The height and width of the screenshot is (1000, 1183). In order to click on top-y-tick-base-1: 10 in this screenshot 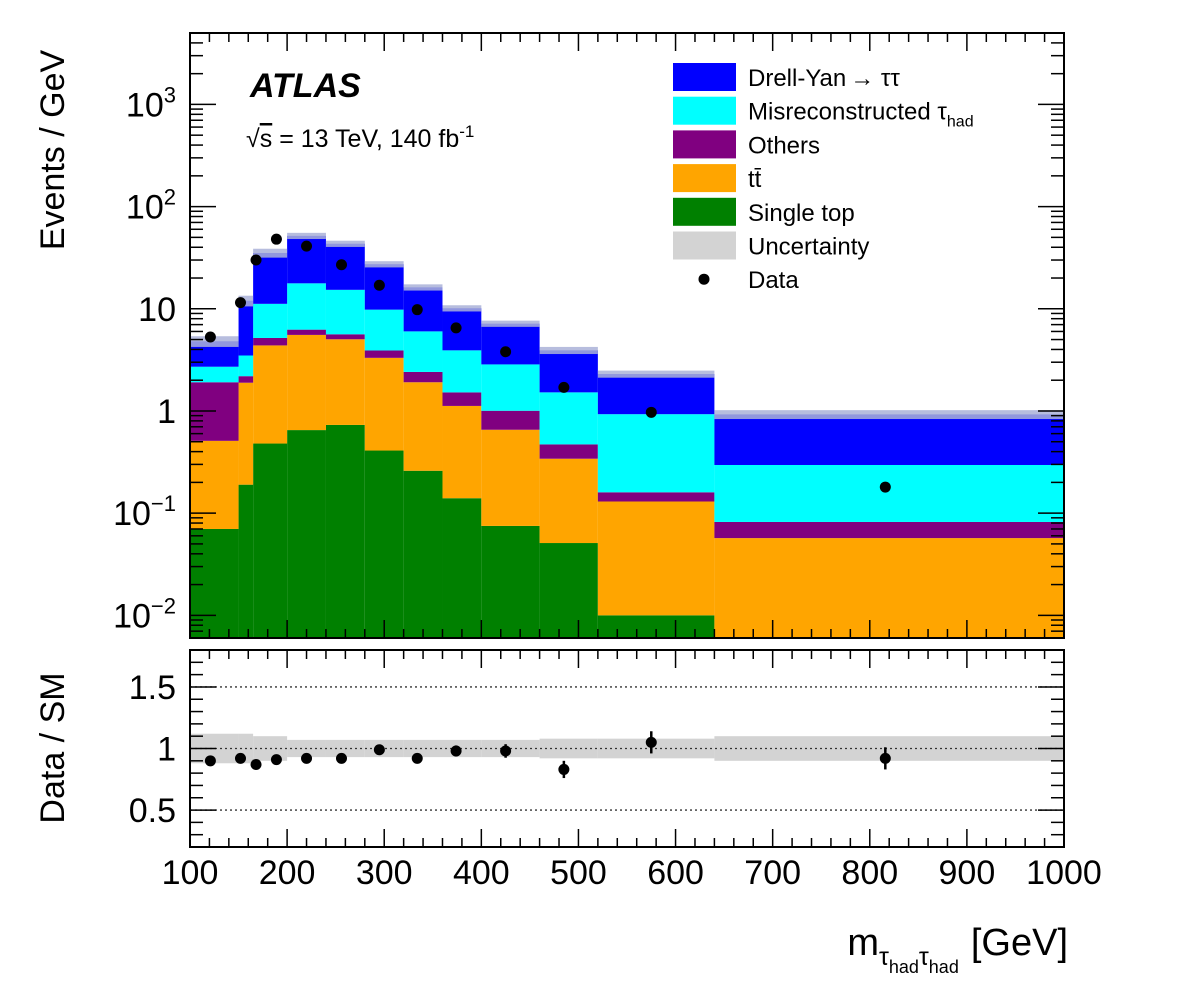, I will do `click(145, 208)`.